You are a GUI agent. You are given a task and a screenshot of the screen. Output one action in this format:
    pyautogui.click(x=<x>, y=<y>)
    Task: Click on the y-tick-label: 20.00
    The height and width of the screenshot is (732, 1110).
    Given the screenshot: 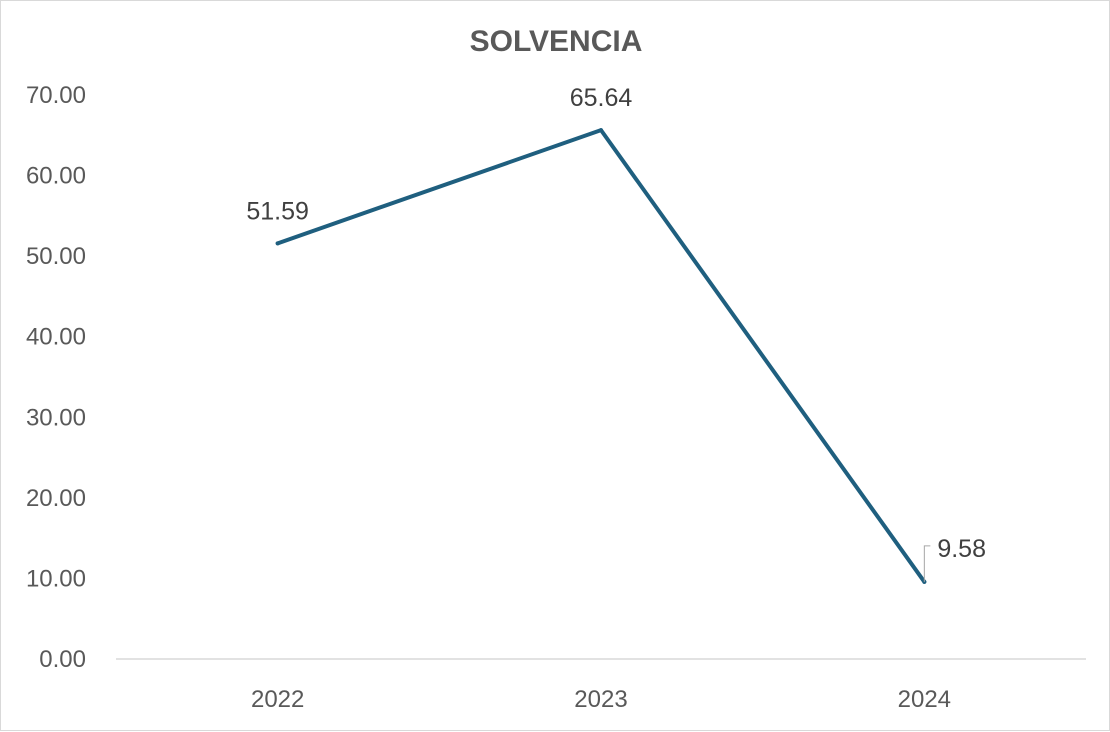 What is the action you would take?
    pyautogui.click(x=56, y=498)
    